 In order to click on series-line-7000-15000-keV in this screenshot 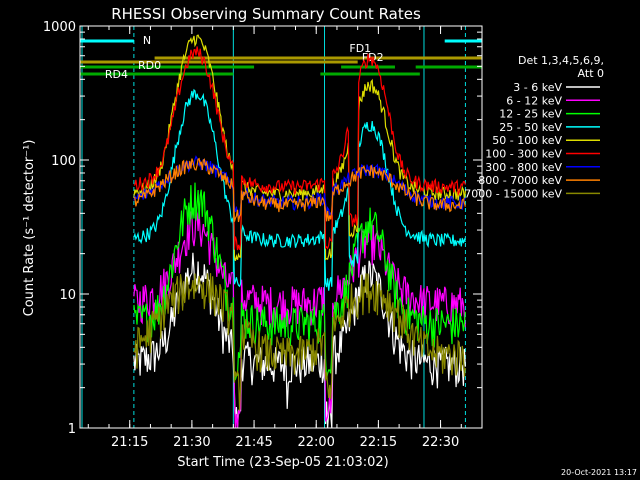, I will do `click(299, 342)`.